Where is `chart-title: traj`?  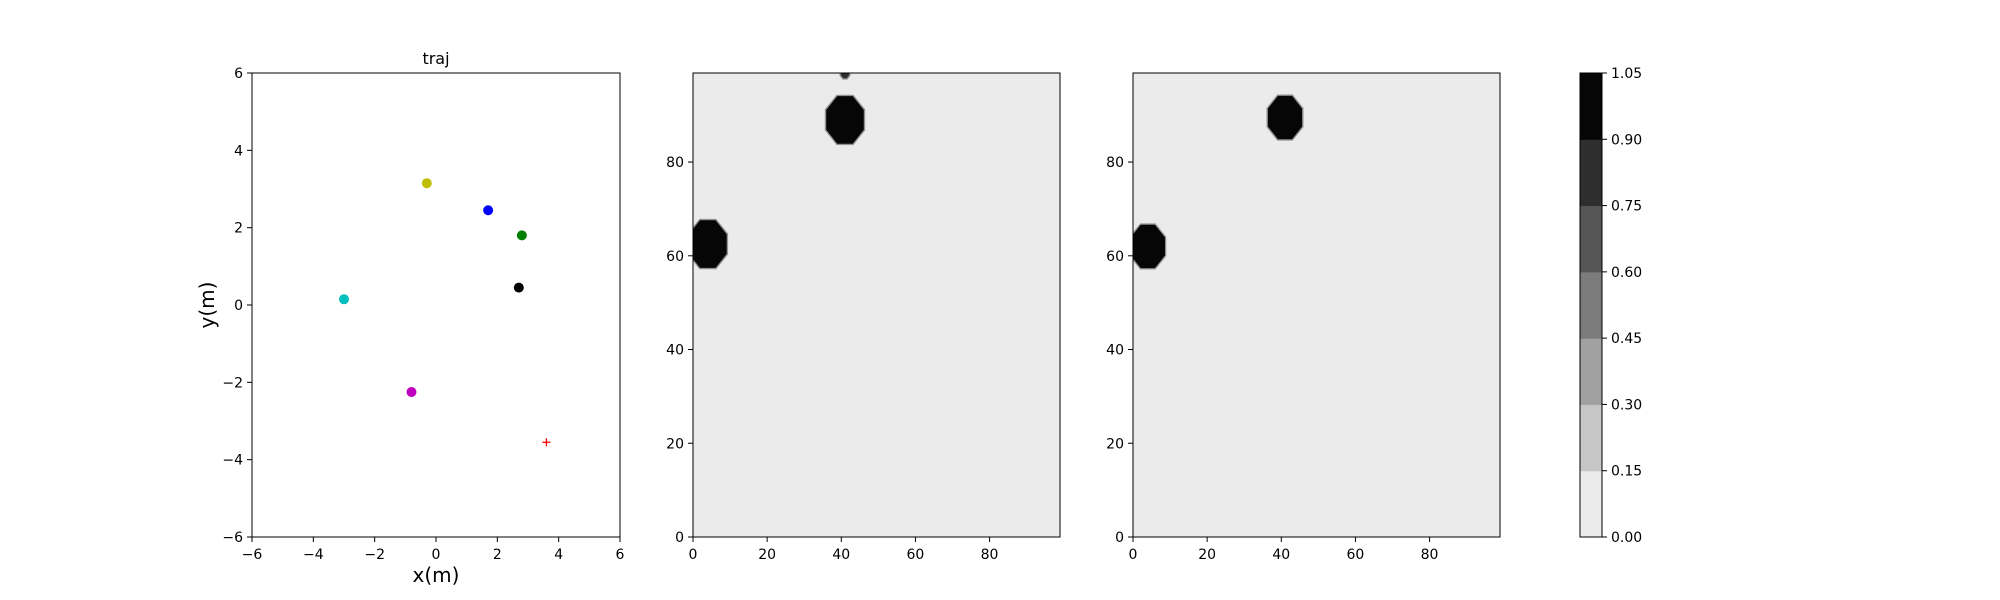
chart-title: traj is located at coordinates (435, 58).